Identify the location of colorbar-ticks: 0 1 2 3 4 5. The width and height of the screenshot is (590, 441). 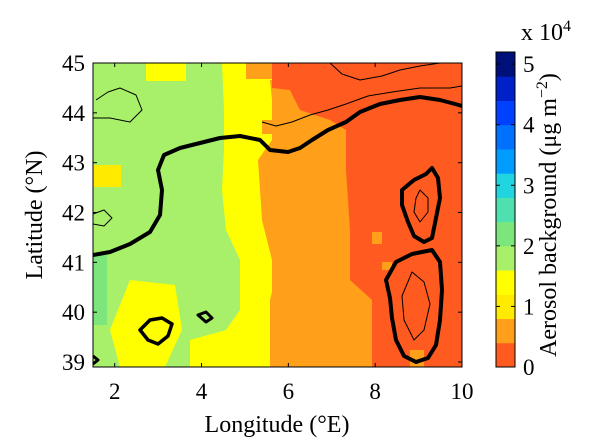
(515, 216).